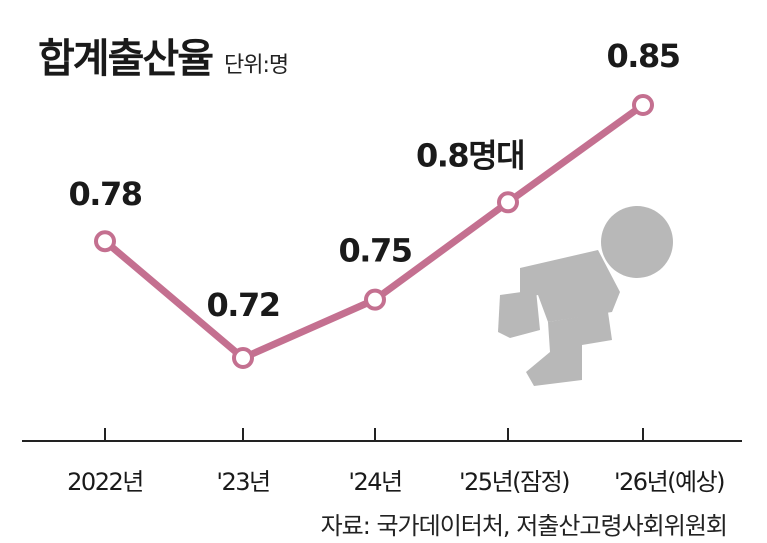  I want to click on data-label: 0.72, so click(243, 305).